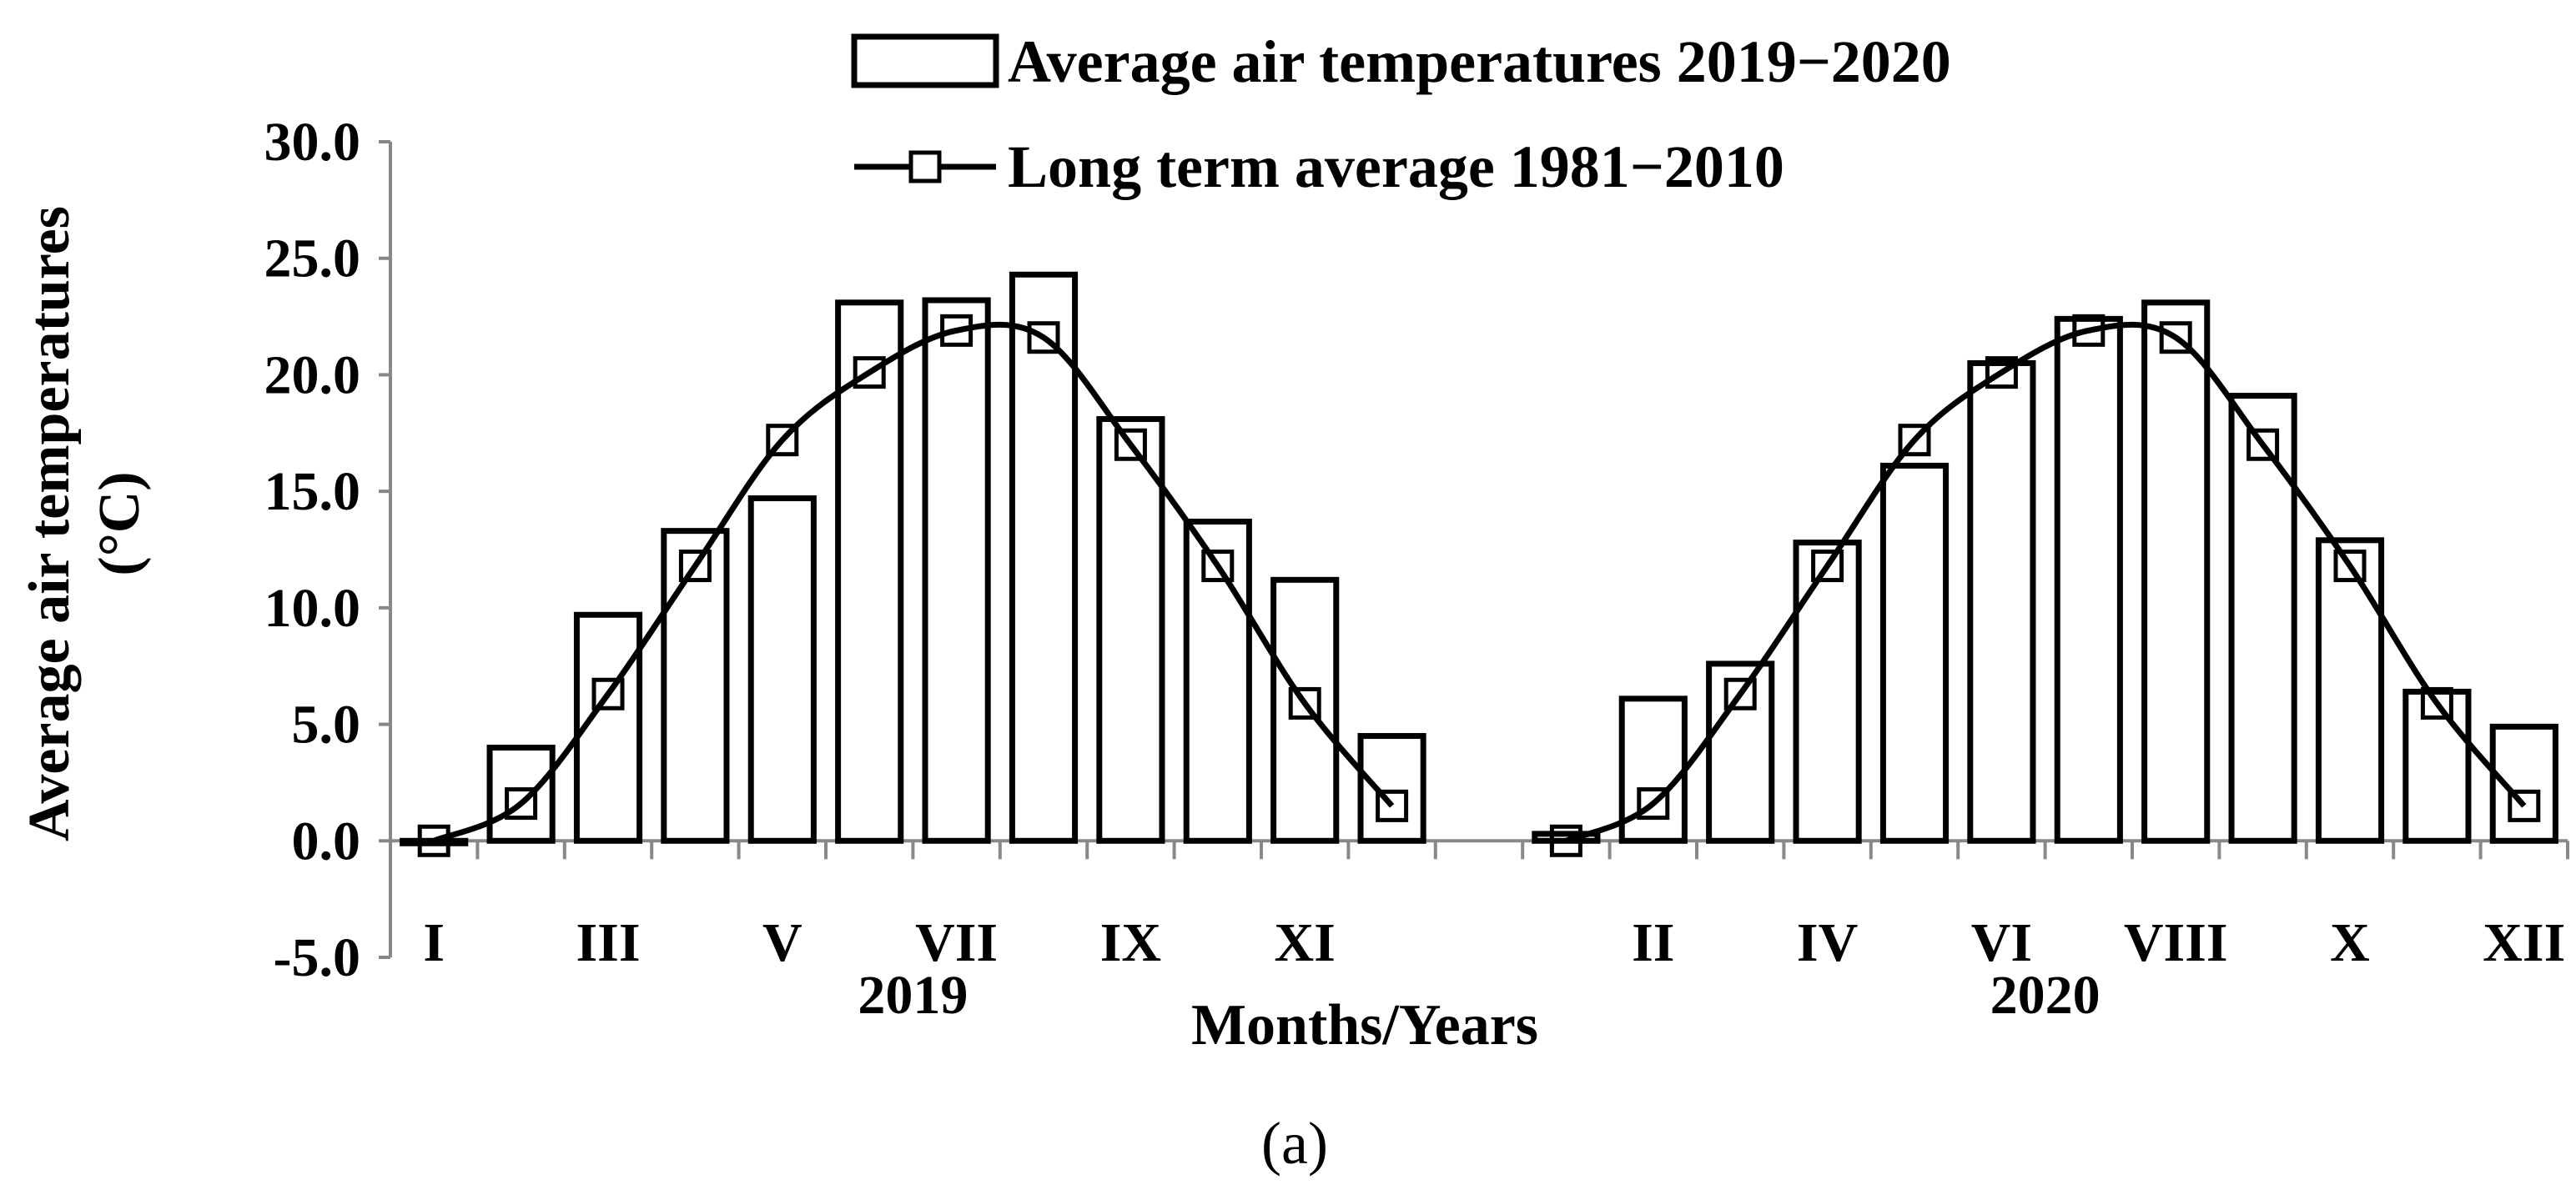 This screenshot has width=2576, height=1195. What do you see at coordinates (956, 943) in the screenshot?
I see `x-tick-label: VII` at bounding box center [956, 943].